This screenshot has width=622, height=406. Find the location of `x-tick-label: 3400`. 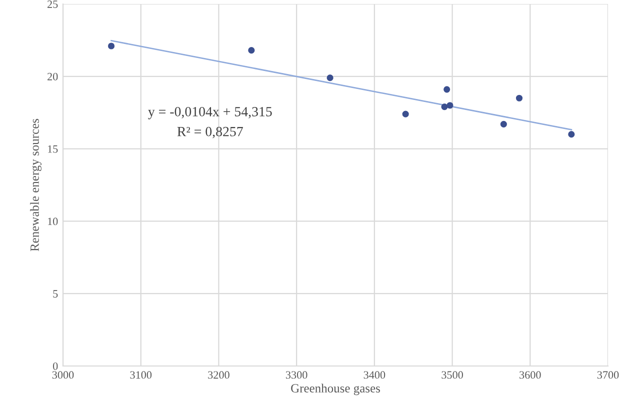

x-tick-label: 3400 is located at coordinates (375, 375).